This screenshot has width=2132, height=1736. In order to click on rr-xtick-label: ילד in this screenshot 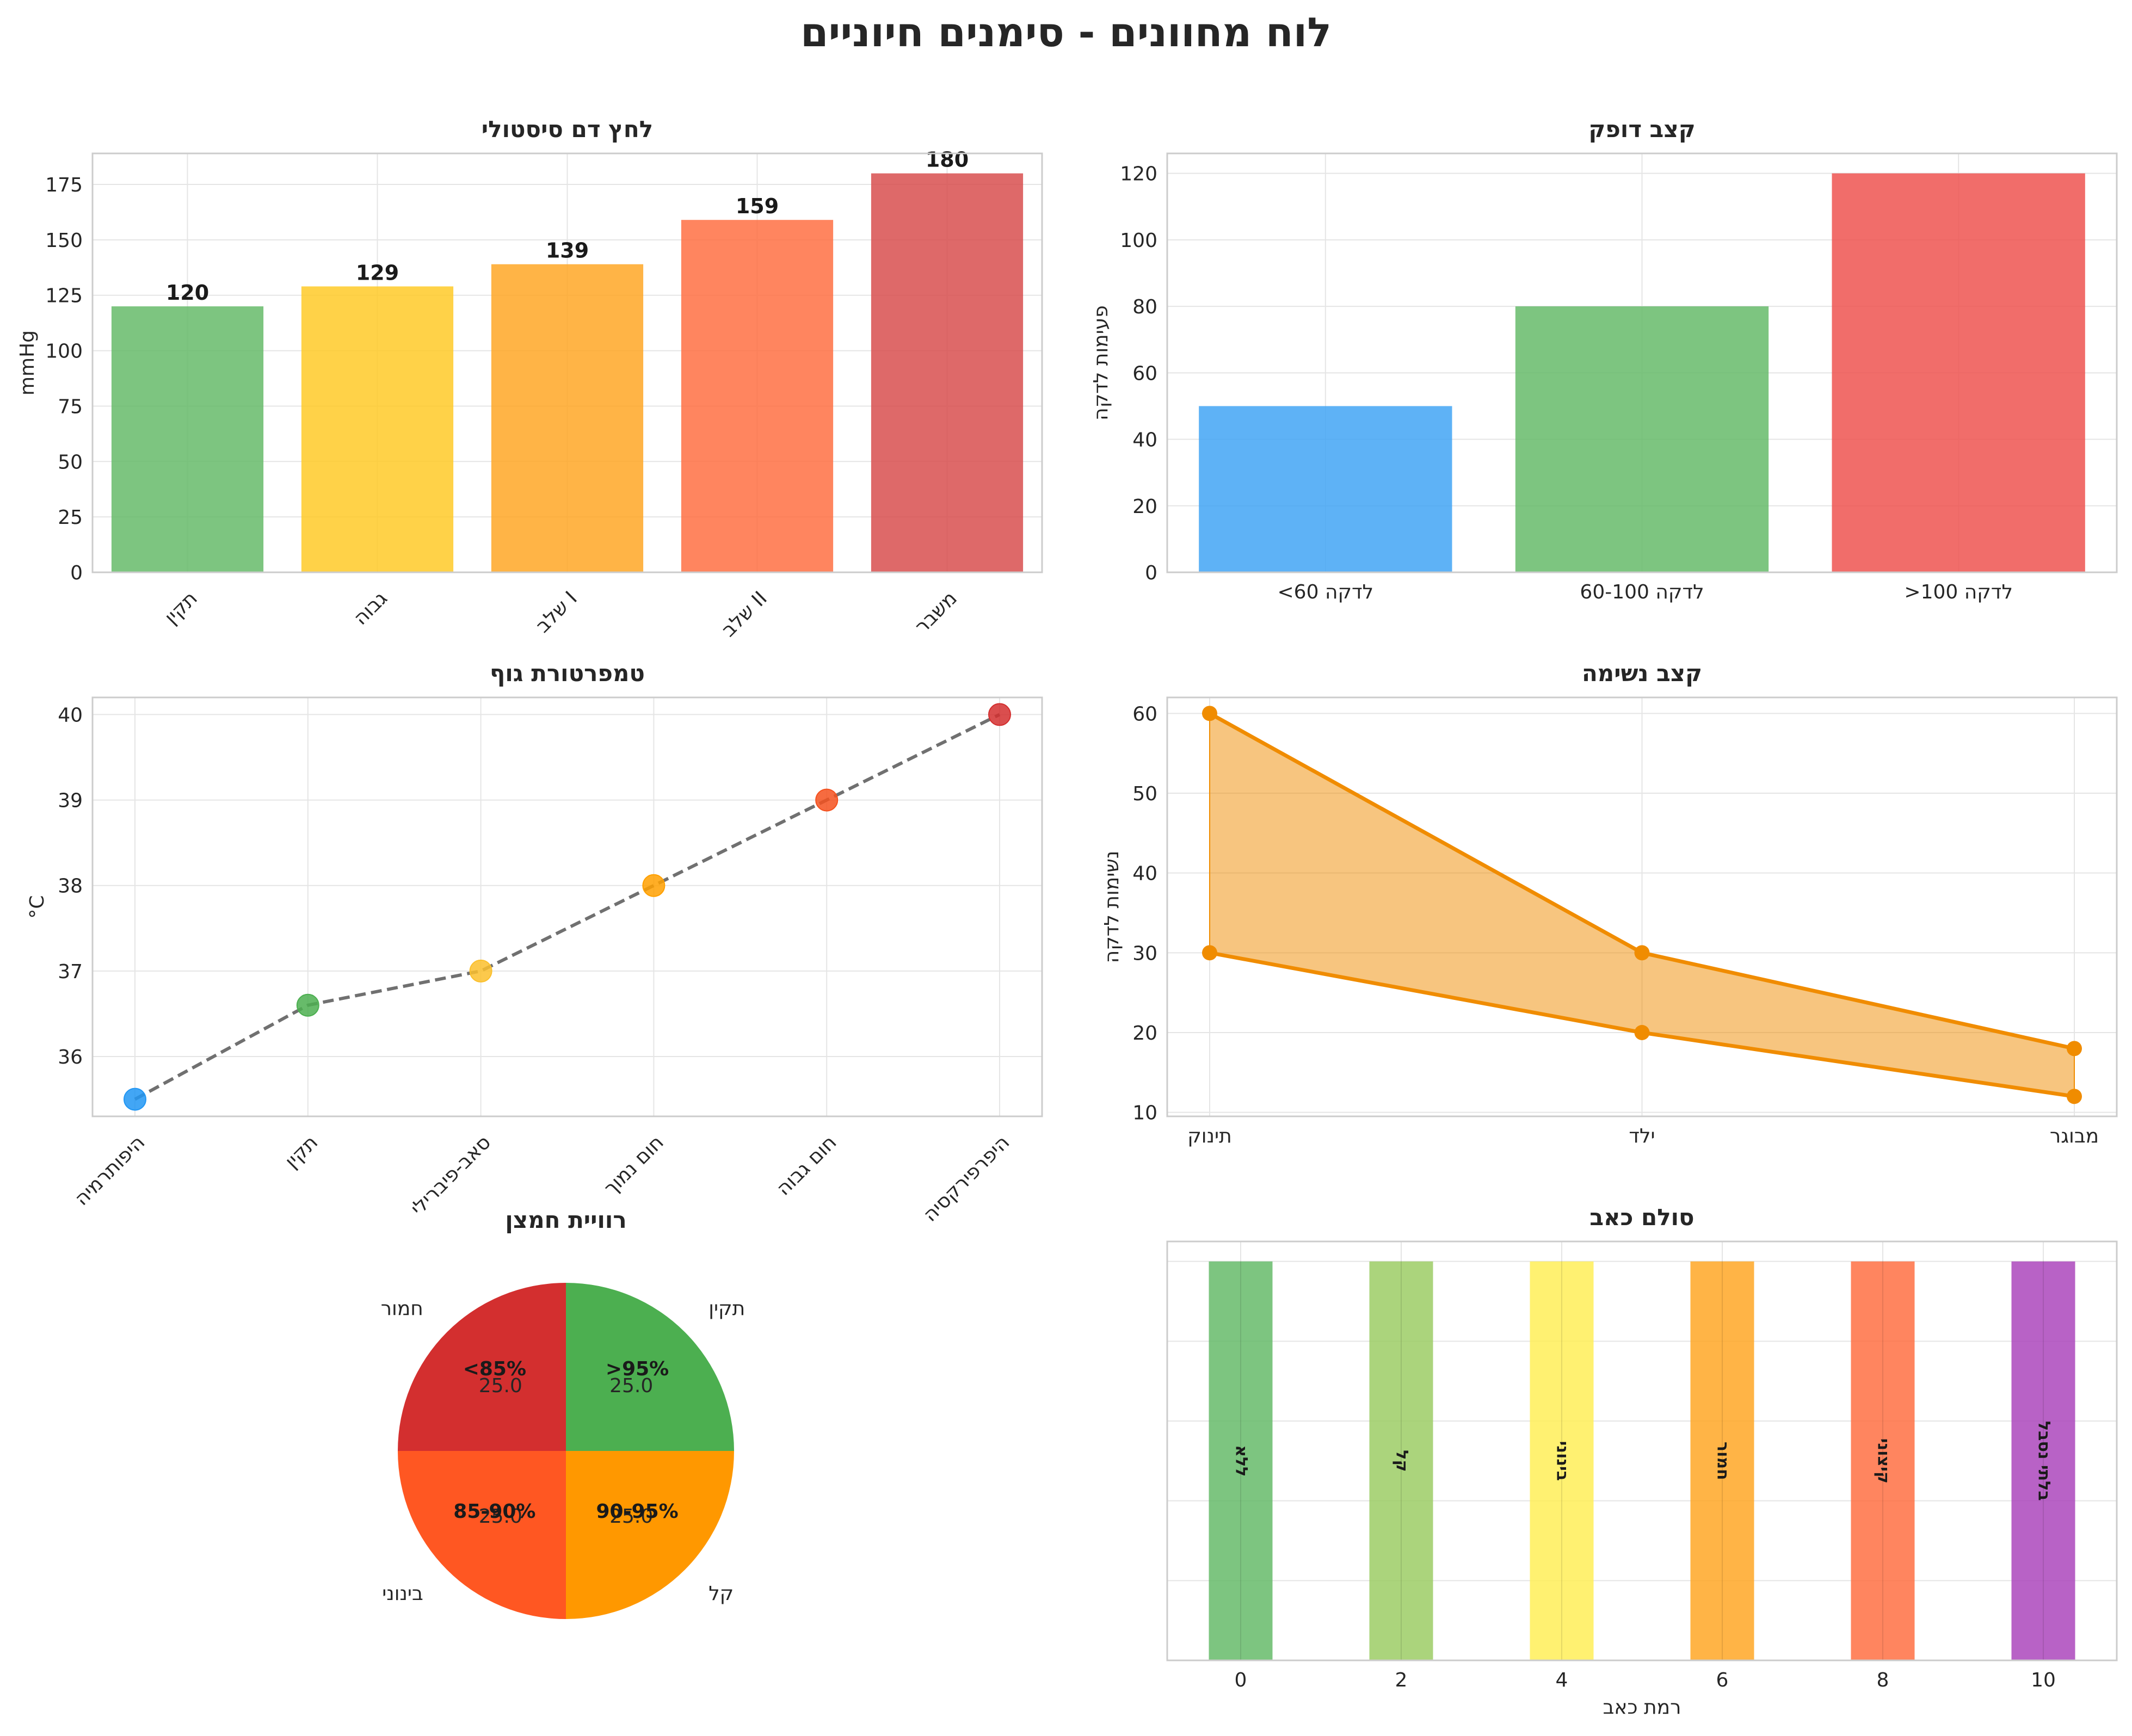, I will do `click(1642, 1136)`.